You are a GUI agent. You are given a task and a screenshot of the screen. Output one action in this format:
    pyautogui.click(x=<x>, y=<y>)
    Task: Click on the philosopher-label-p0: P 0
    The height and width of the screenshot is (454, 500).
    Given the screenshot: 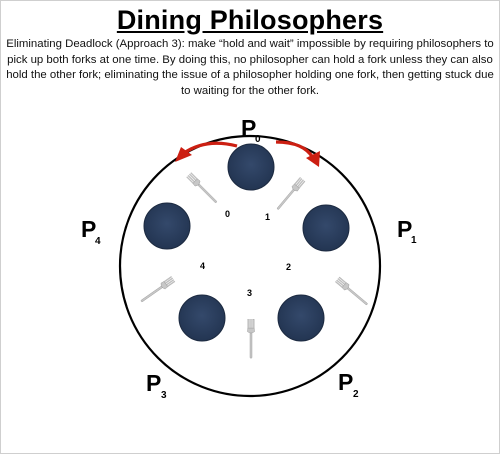 What is the action you would take?
    pyautogui.click(x=251, y=130)
    